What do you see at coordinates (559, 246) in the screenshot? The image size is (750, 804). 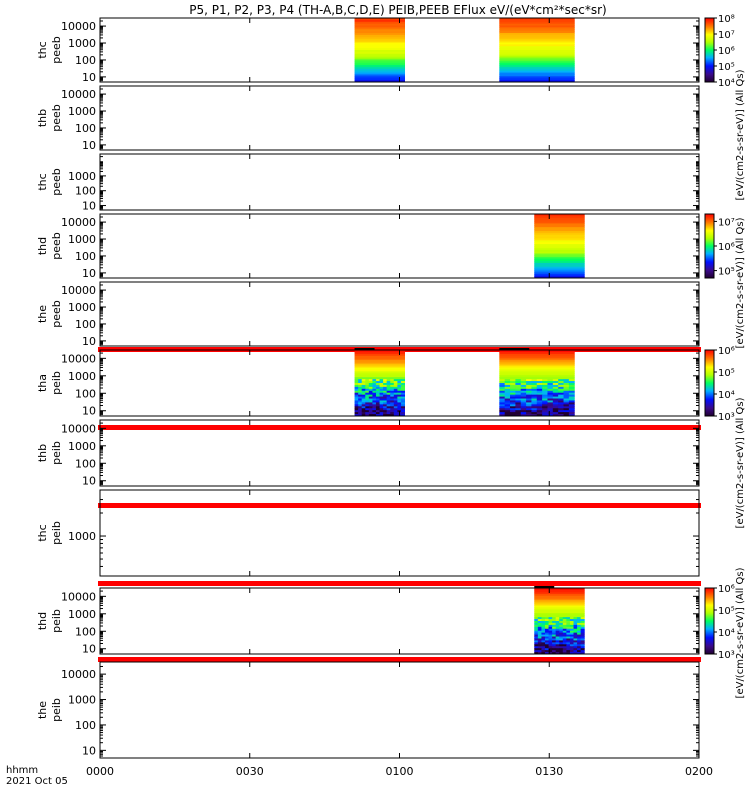 I see `spectrogram-block` at bounding box center [559, 246].